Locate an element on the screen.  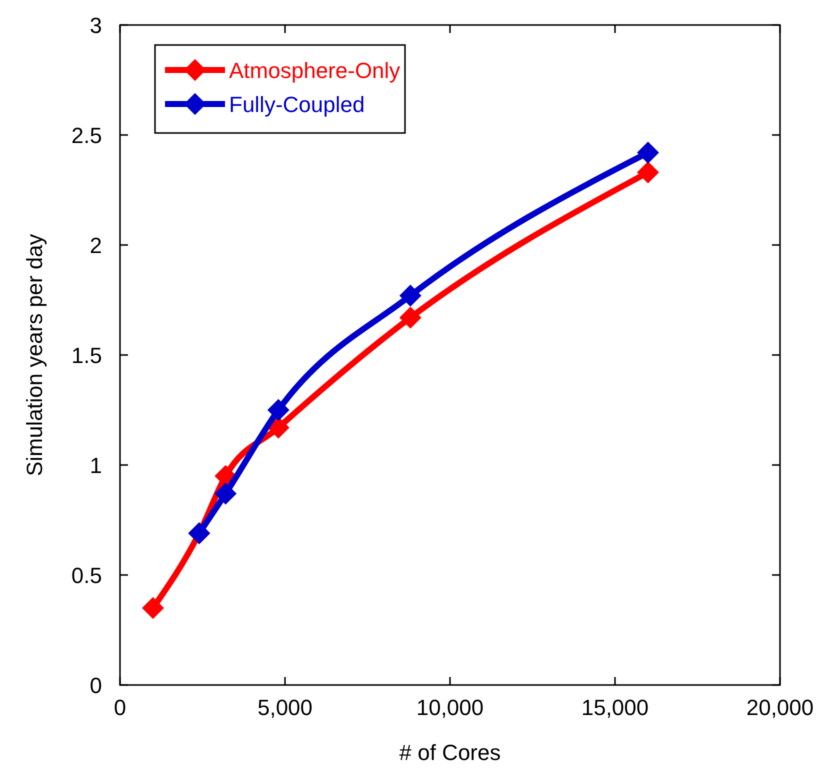
y-tick-label: 2.5 is located at coordinates (86, 135).